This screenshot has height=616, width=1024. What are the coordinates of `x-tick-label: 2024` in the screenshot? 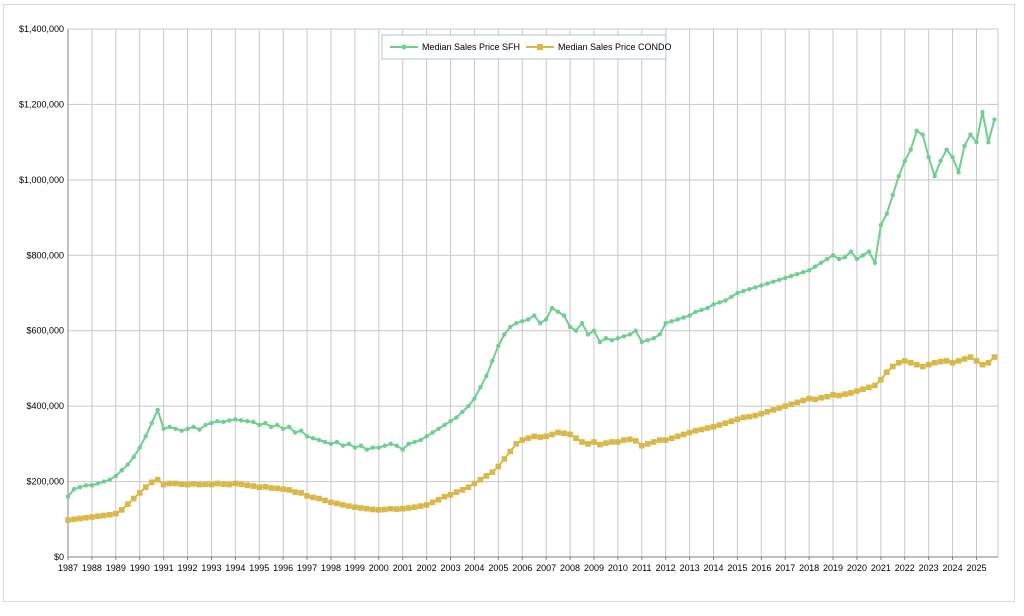 It's located at (953, 568).